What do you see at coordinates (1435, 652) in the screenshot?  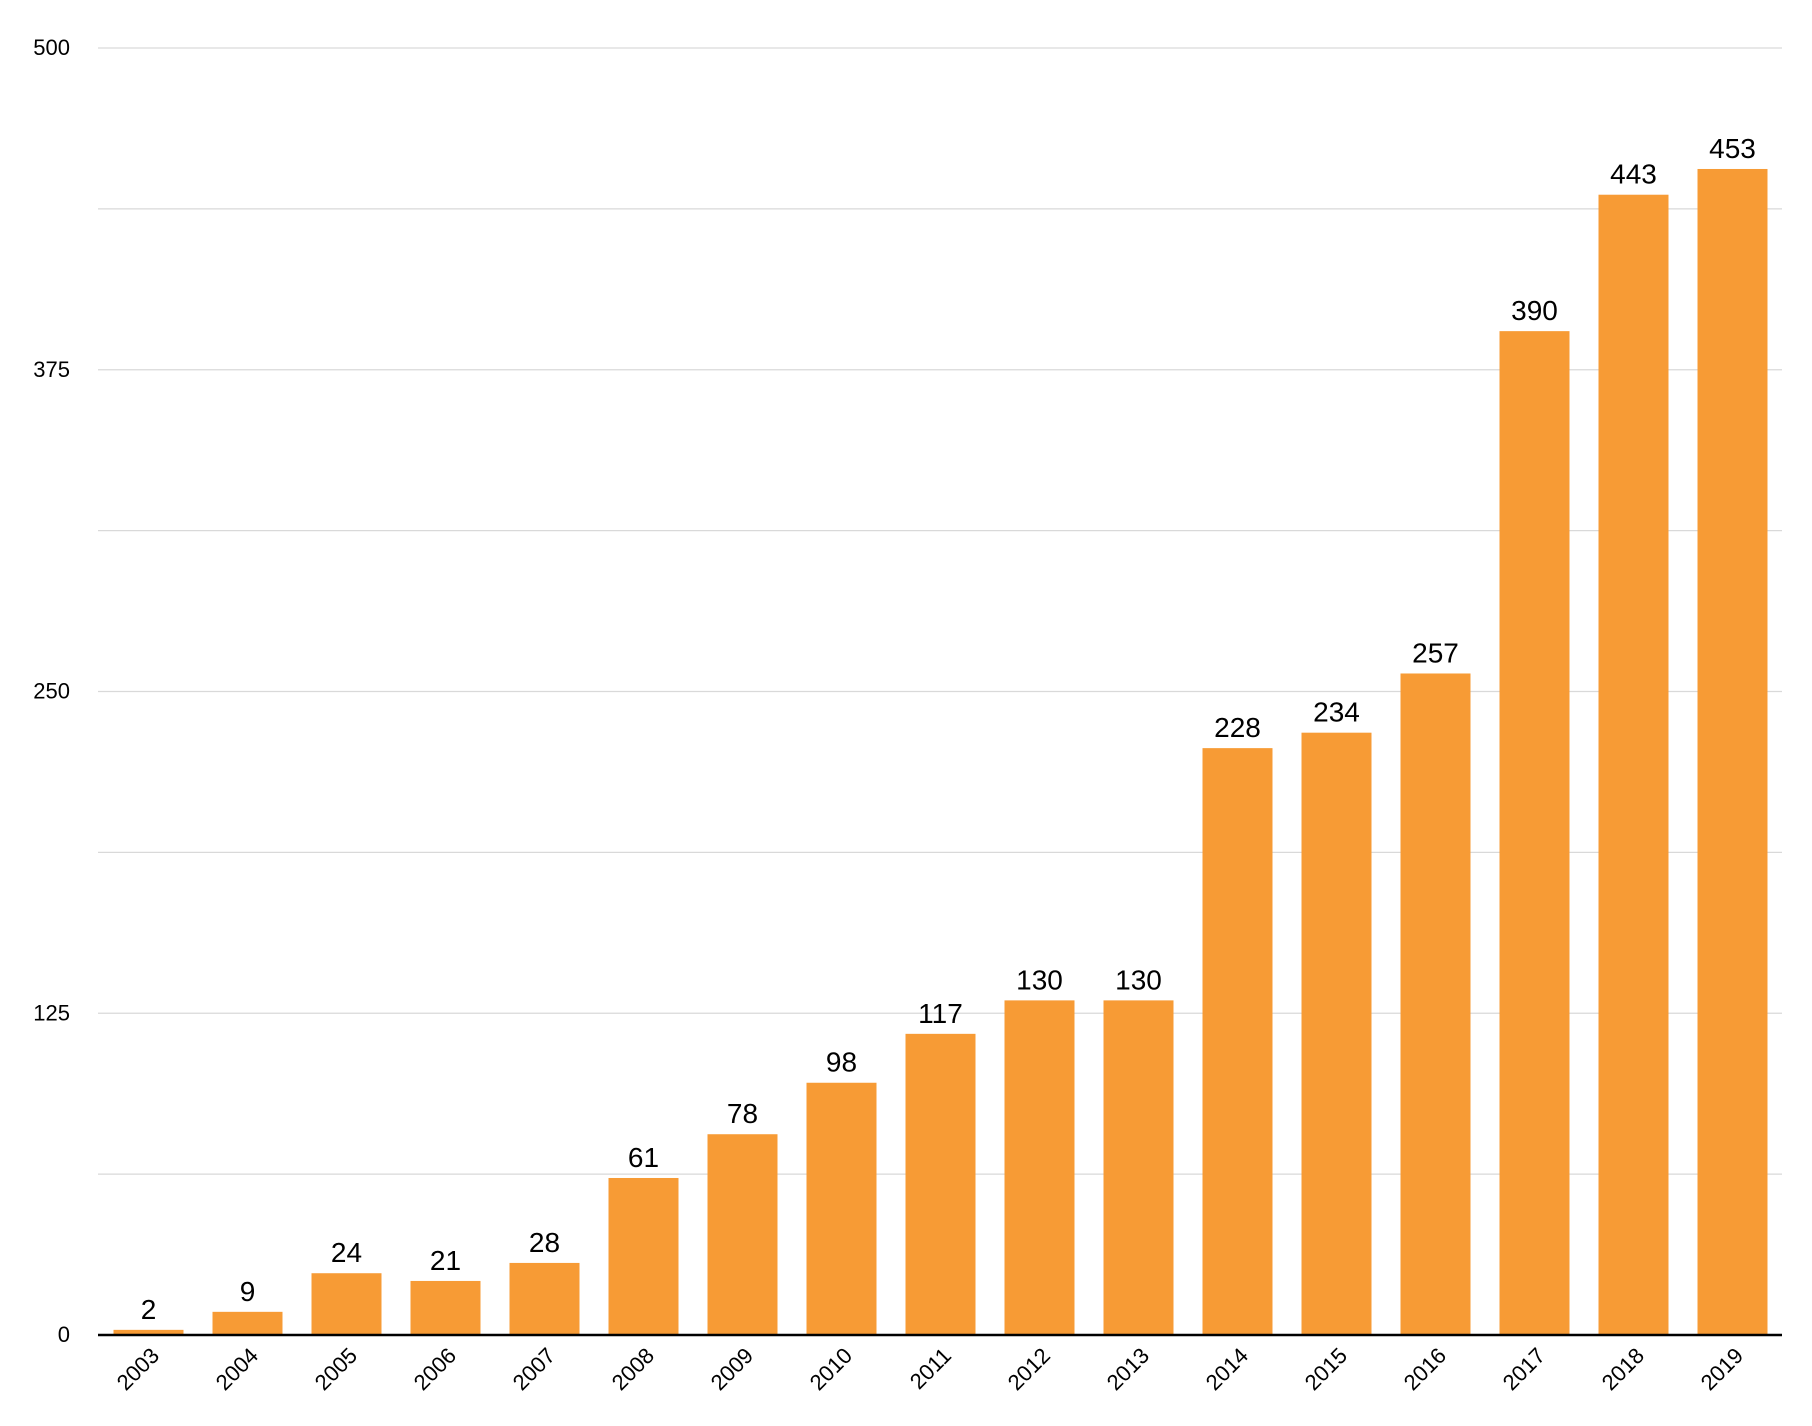 I see `data-label: 257` at bounding box center [1435, 652].